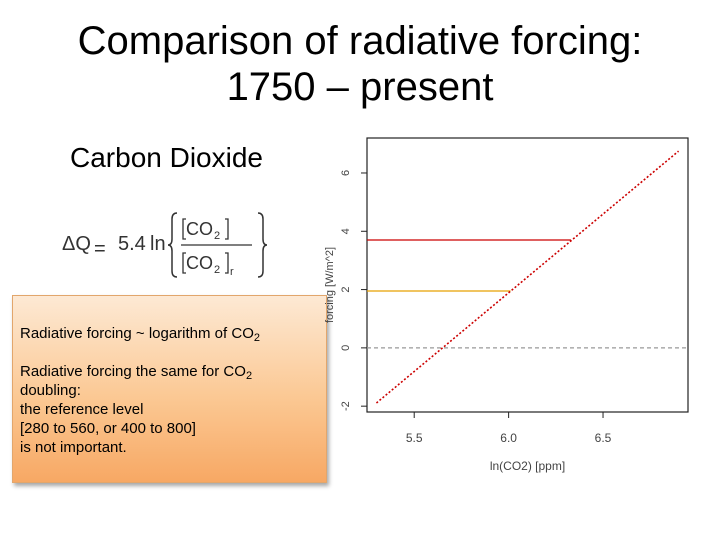 The height and width of the screenshot is (540, 720). What do you see at coordinates (100, 249) in the screenshot?
I see `formula-equals: =` at bounding box center [100, 249].